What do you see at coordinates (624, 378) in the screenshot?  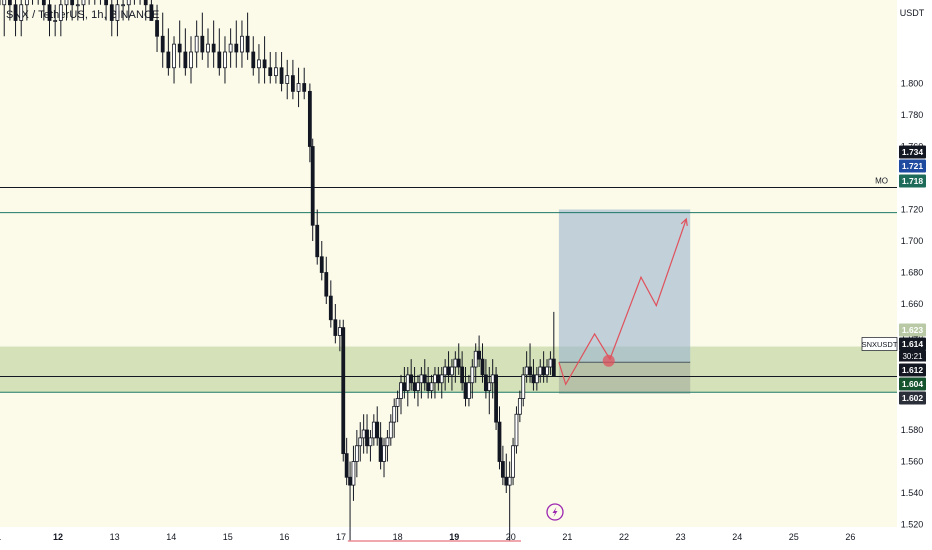 I see `long-position-stop` at bounding box center [624, 378].